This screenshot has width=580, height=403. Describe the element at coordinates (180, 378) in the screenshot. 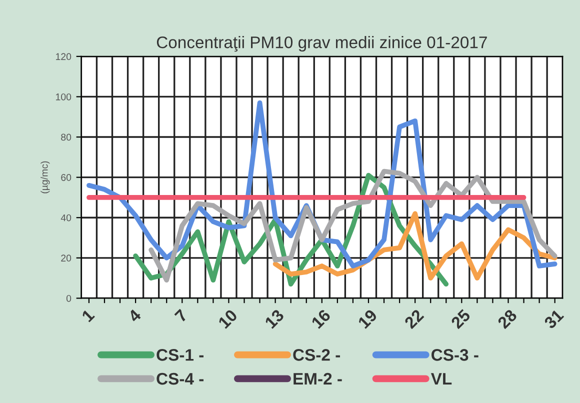

I see `legend-label: CS-4 -` at that location.